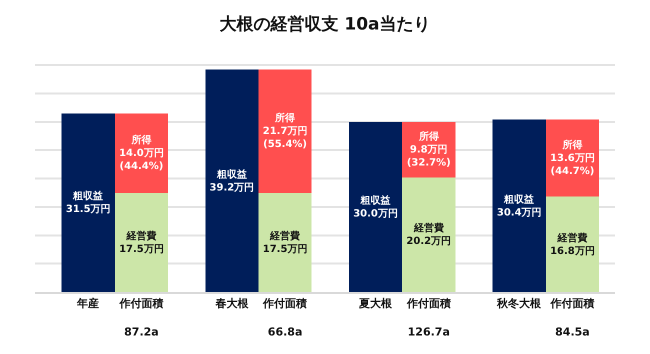  I want to click on chart-title: 大根の経営収支 10a当たり, so click(325, 24).